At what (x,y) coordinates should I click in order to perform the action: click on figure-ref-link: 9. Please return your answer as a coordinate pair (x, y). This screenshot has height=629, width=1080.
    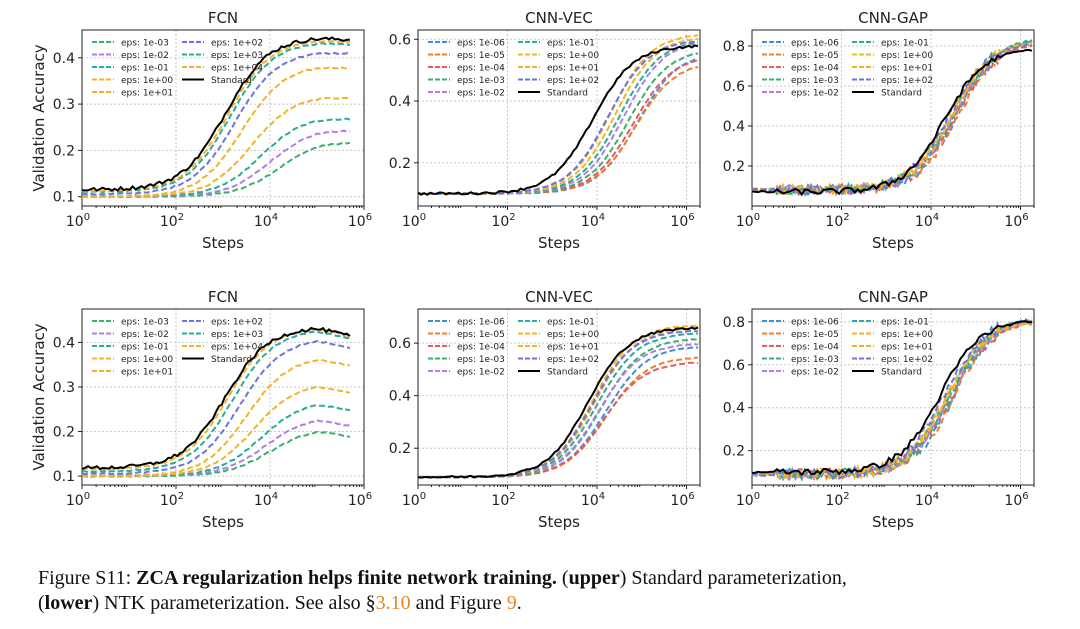
    Looking at the image, I should click on (511, 603).